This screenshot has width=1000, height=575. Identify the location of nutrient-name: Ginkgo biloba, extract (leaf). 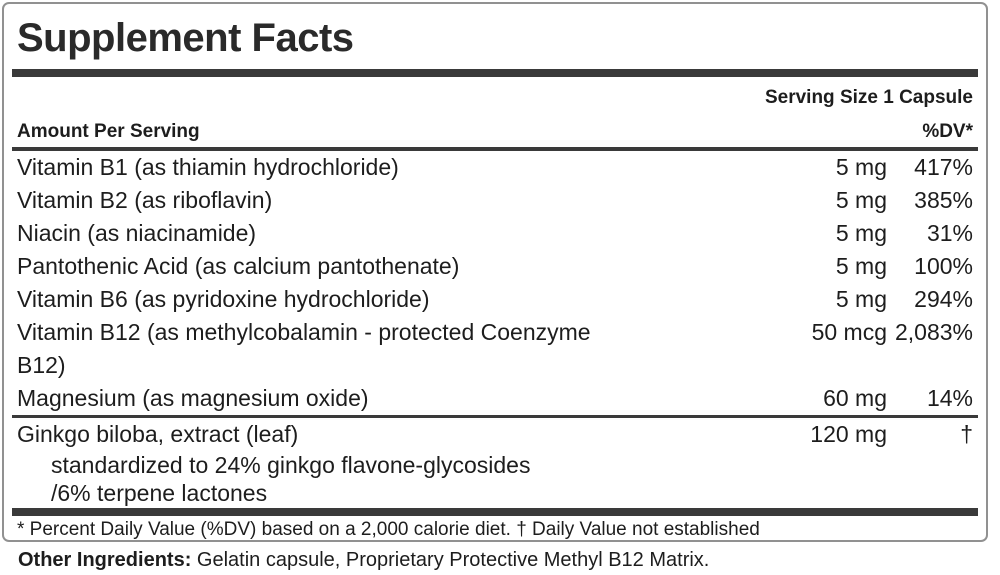
(158, 434).